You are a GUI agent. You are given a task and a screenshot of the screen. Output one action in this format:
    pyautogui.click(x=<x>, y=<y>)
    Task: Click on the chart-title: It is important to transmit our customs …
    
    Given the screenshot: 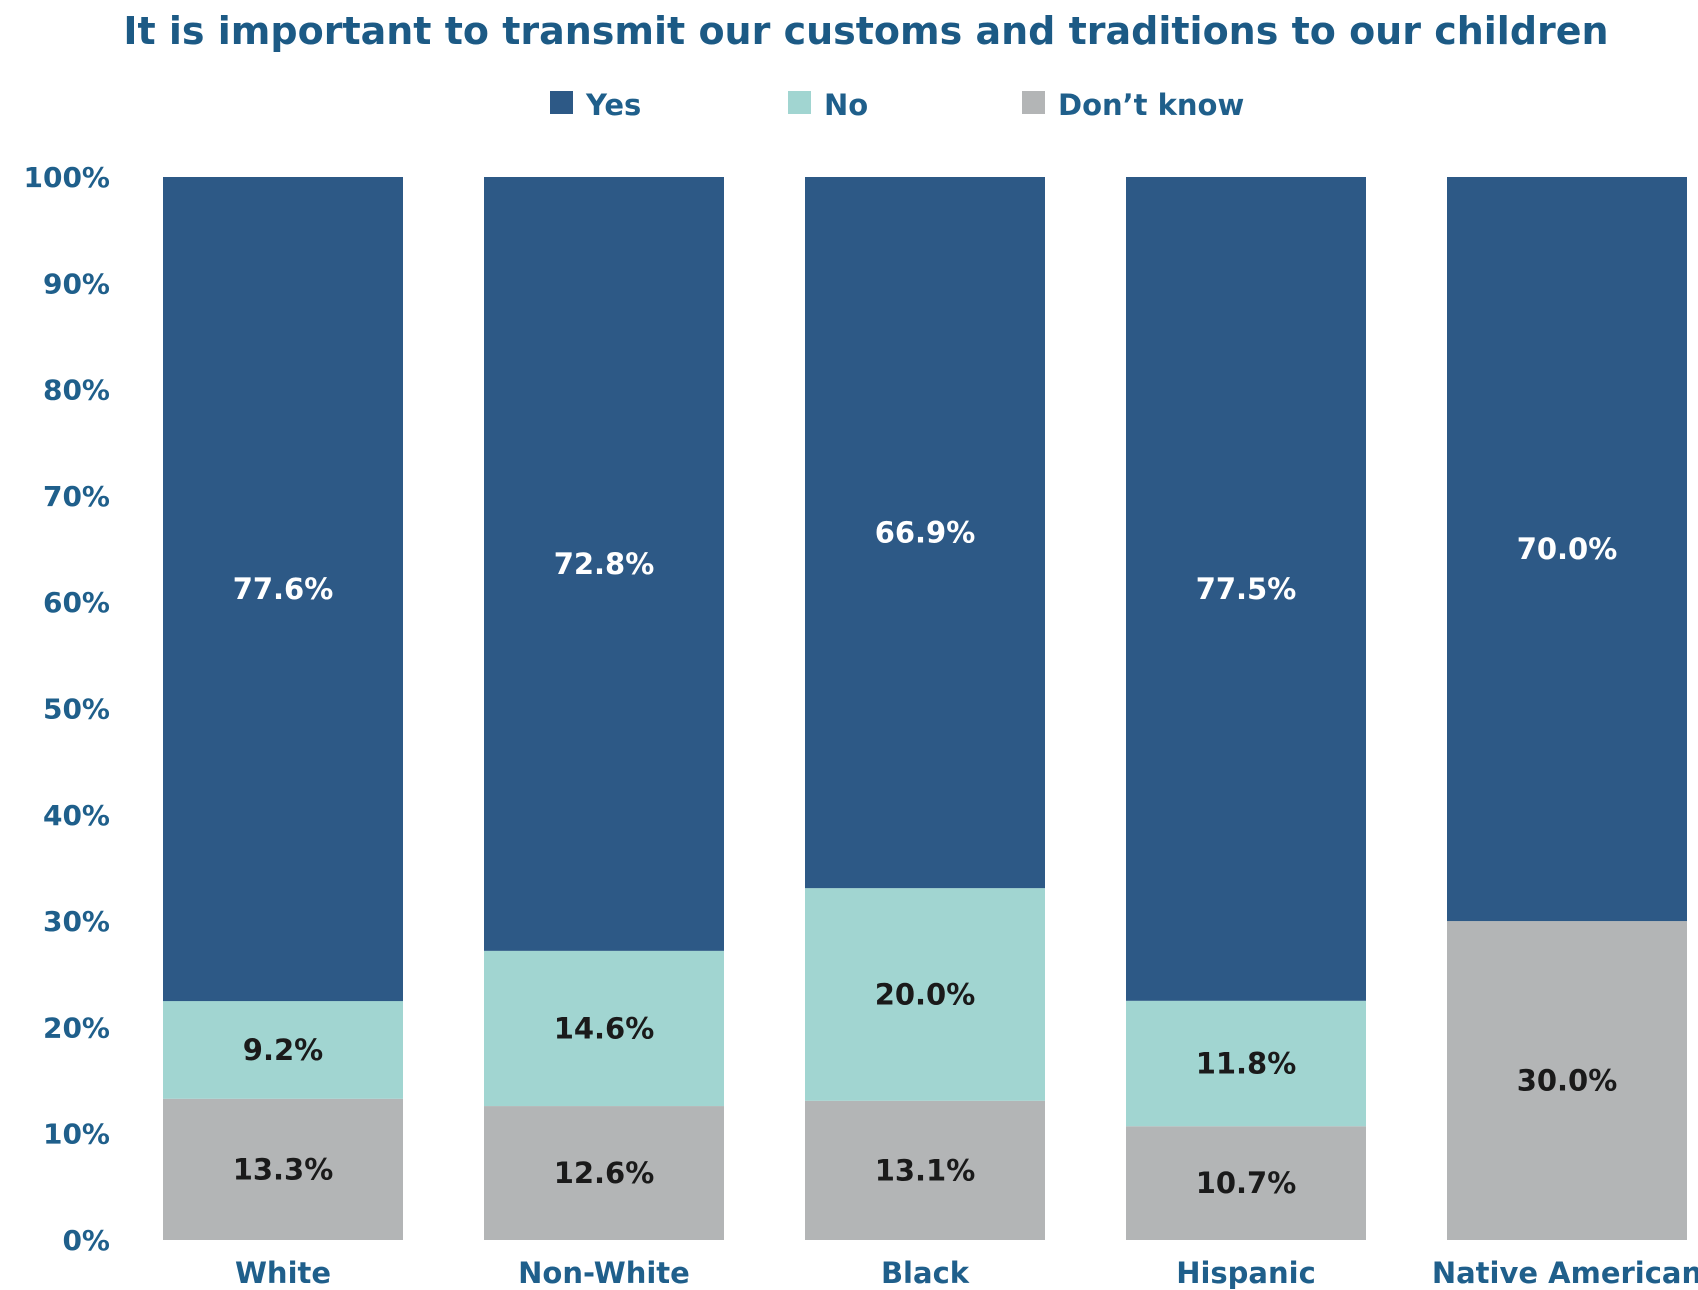 What is the action you would take?
    pyautogui.click(x=865, y=31)
    